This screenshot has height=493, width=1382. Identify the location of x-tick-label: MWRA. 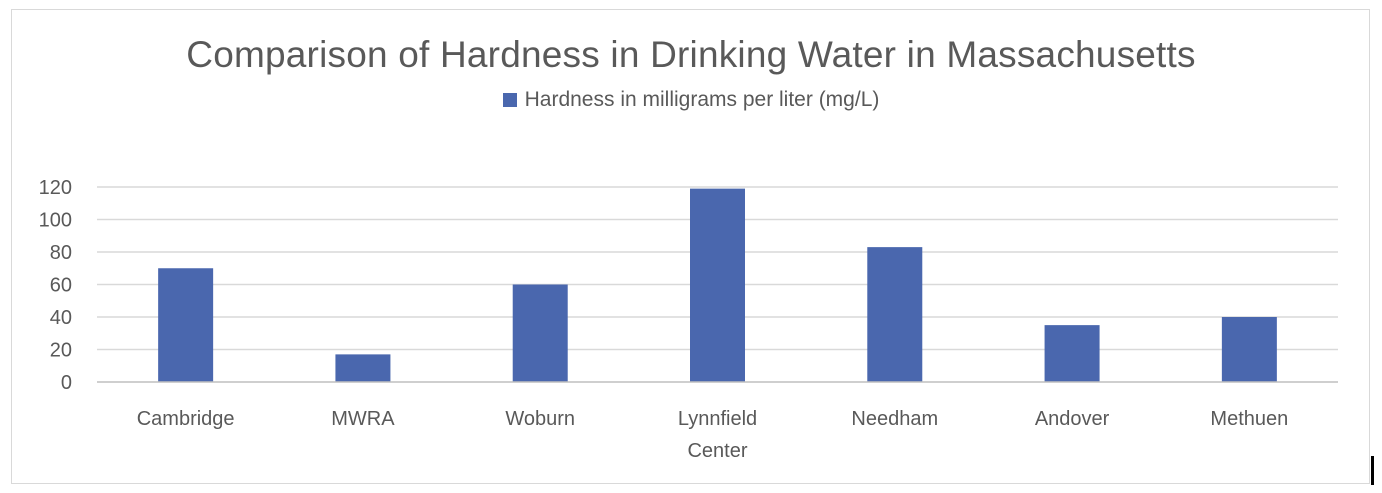
(363, 419).